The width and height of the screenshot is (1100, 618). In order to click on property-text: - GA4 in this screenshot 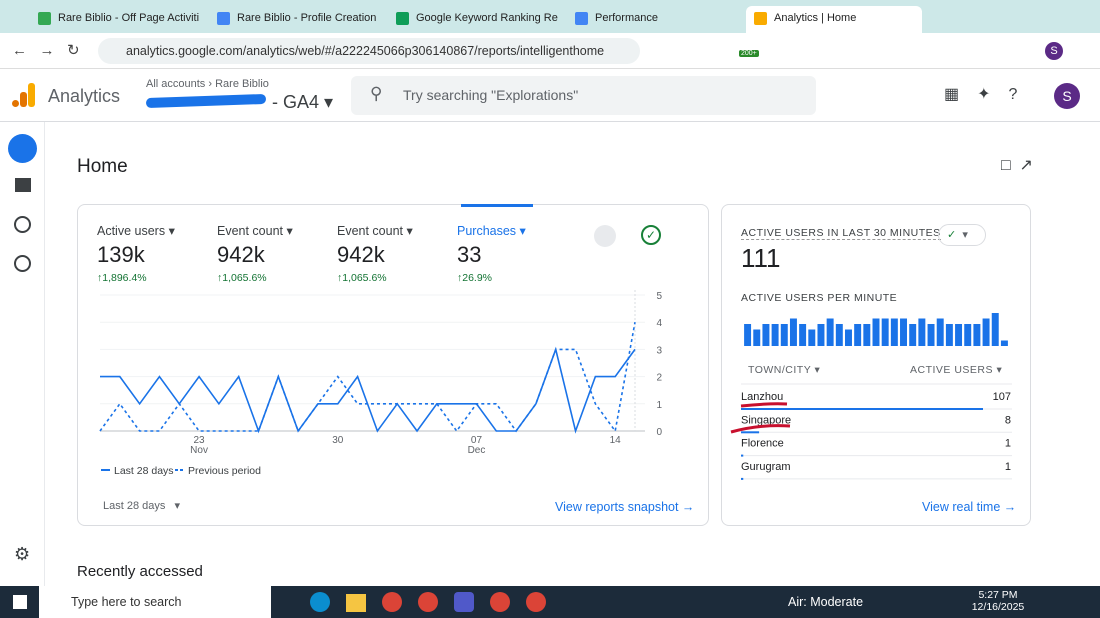, I will do `click(296, 102)`.